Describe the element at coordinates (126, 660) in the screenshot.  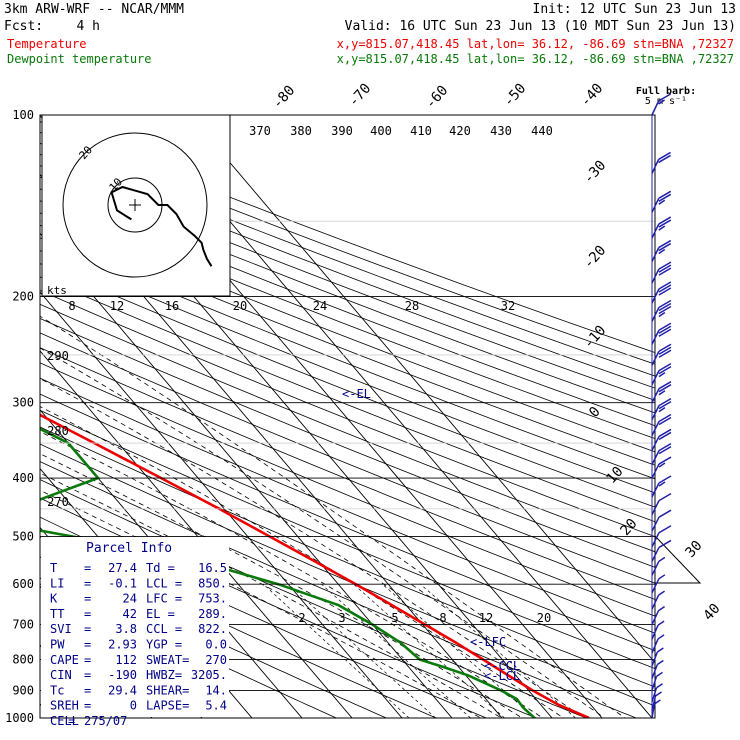
I see `parcel-row-value: 112` at that location.